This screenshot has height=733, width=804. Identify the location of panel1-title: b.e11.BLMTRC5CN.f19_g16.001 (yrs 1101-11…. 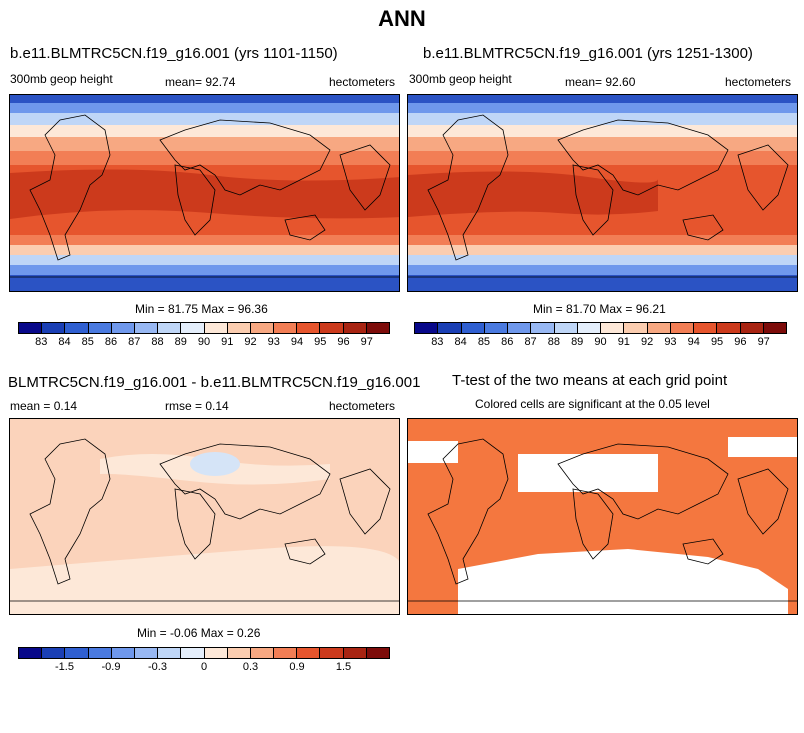
(174, 53).